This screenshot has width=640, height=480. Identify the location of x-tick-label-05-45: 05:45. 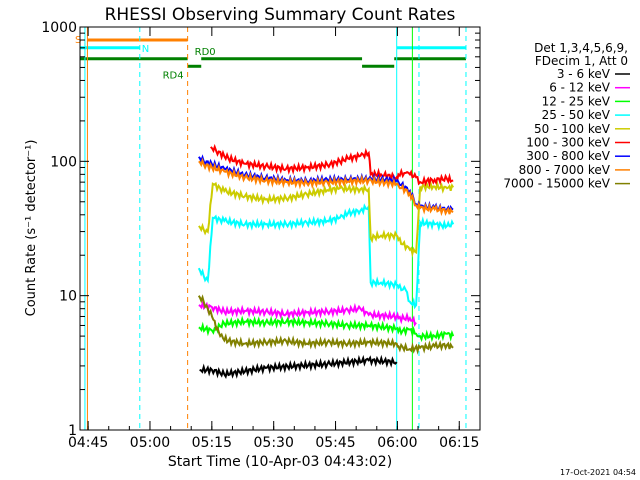
(335, 443).